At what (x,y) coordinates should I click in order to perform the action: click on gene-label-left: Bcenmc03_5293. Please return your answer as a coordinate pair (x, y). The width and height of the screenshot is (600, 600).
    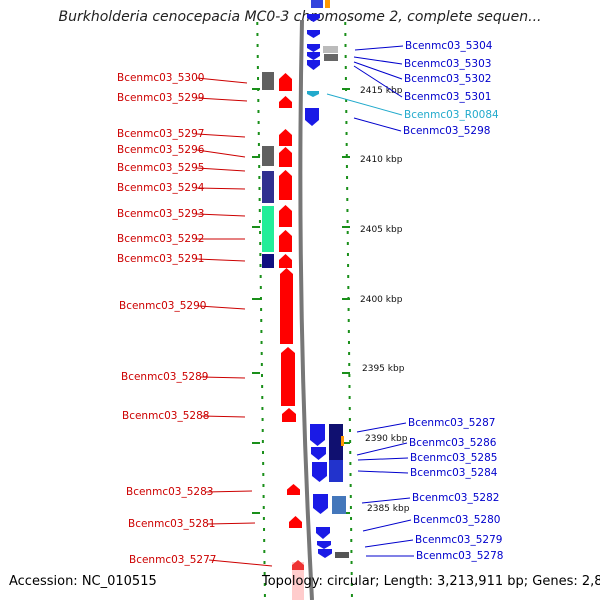
    Looking at the image, I should click on (160, 214).